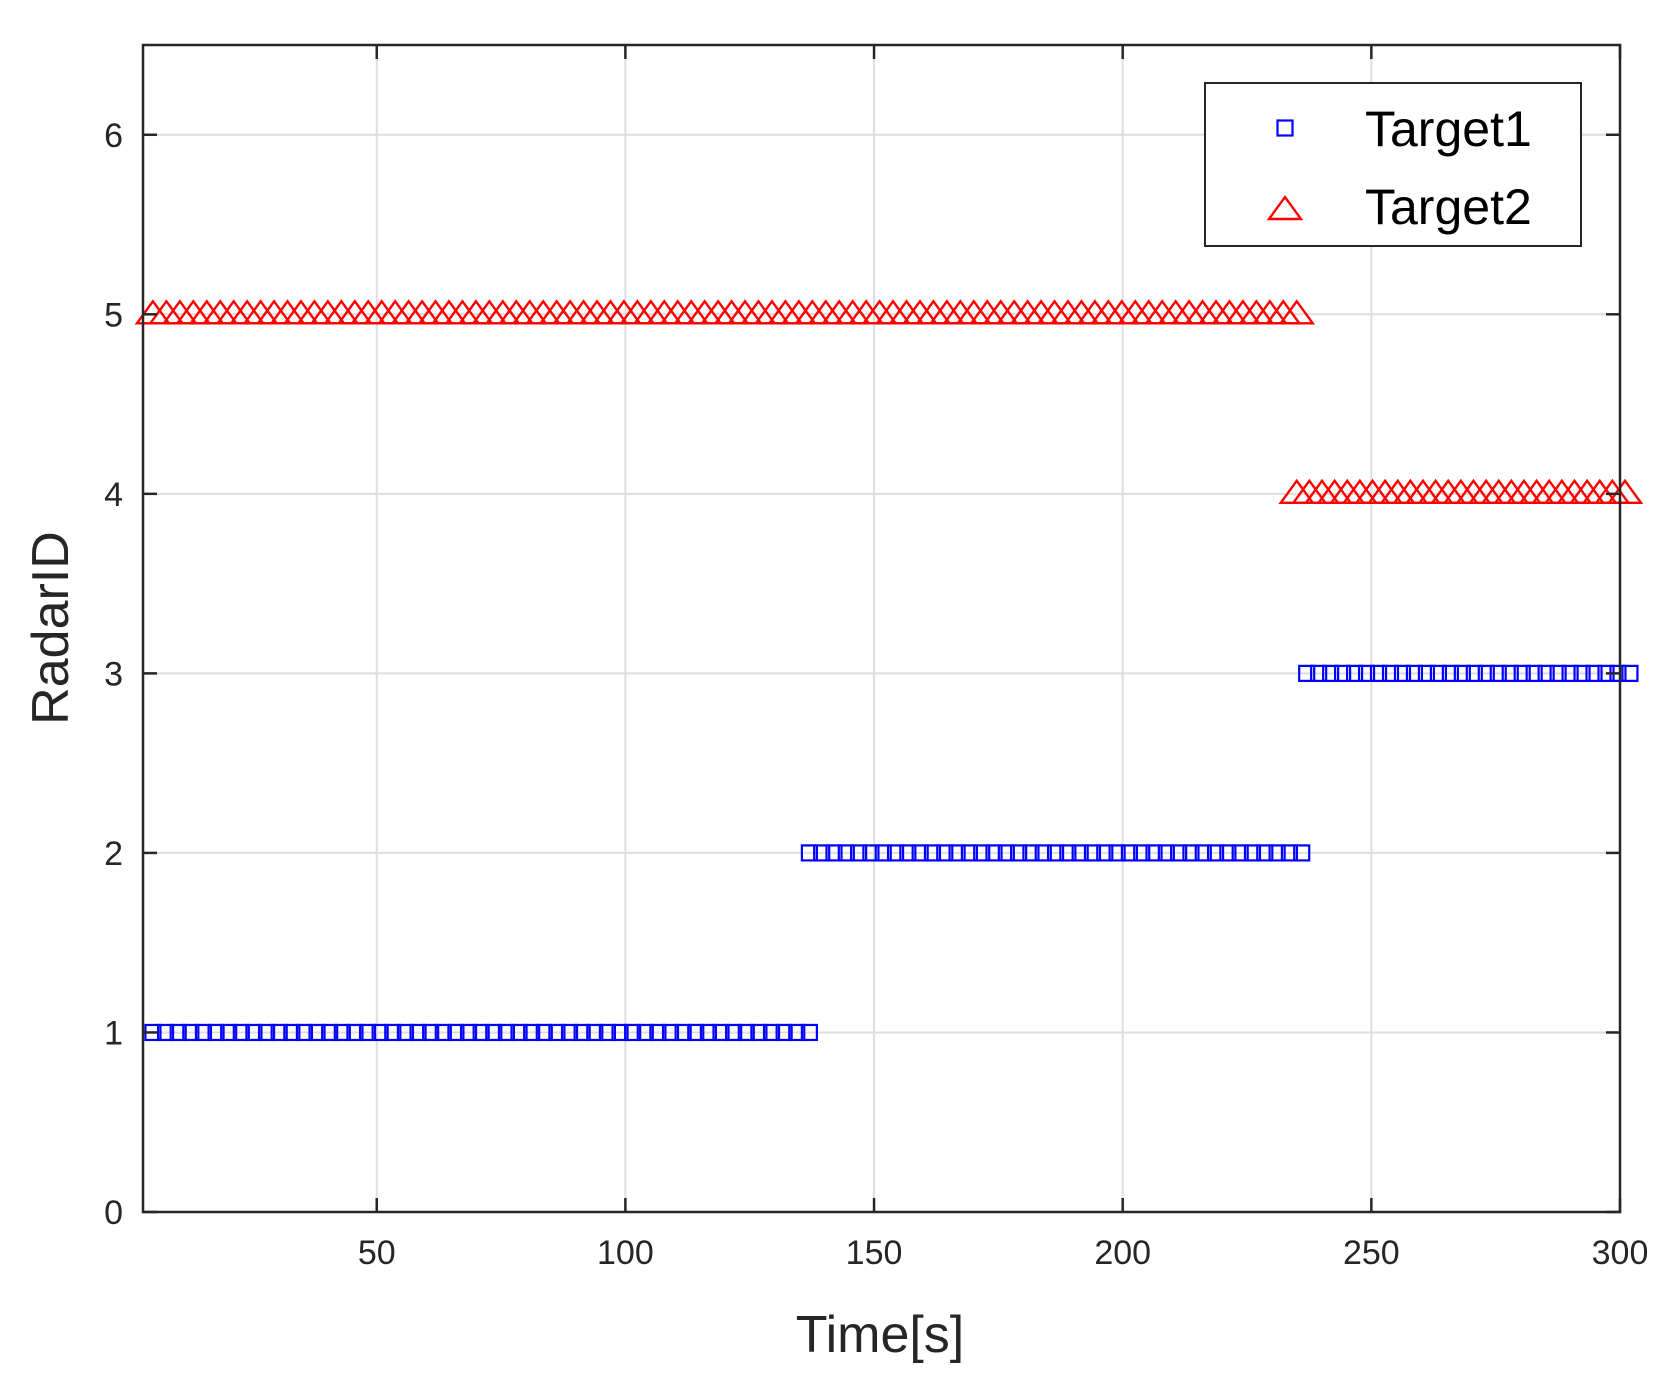 The image size is (1666, 1373). Describe the element at coordinates (113, 1033) in the screenshot. I see `y-tick-label: 1` at that location.